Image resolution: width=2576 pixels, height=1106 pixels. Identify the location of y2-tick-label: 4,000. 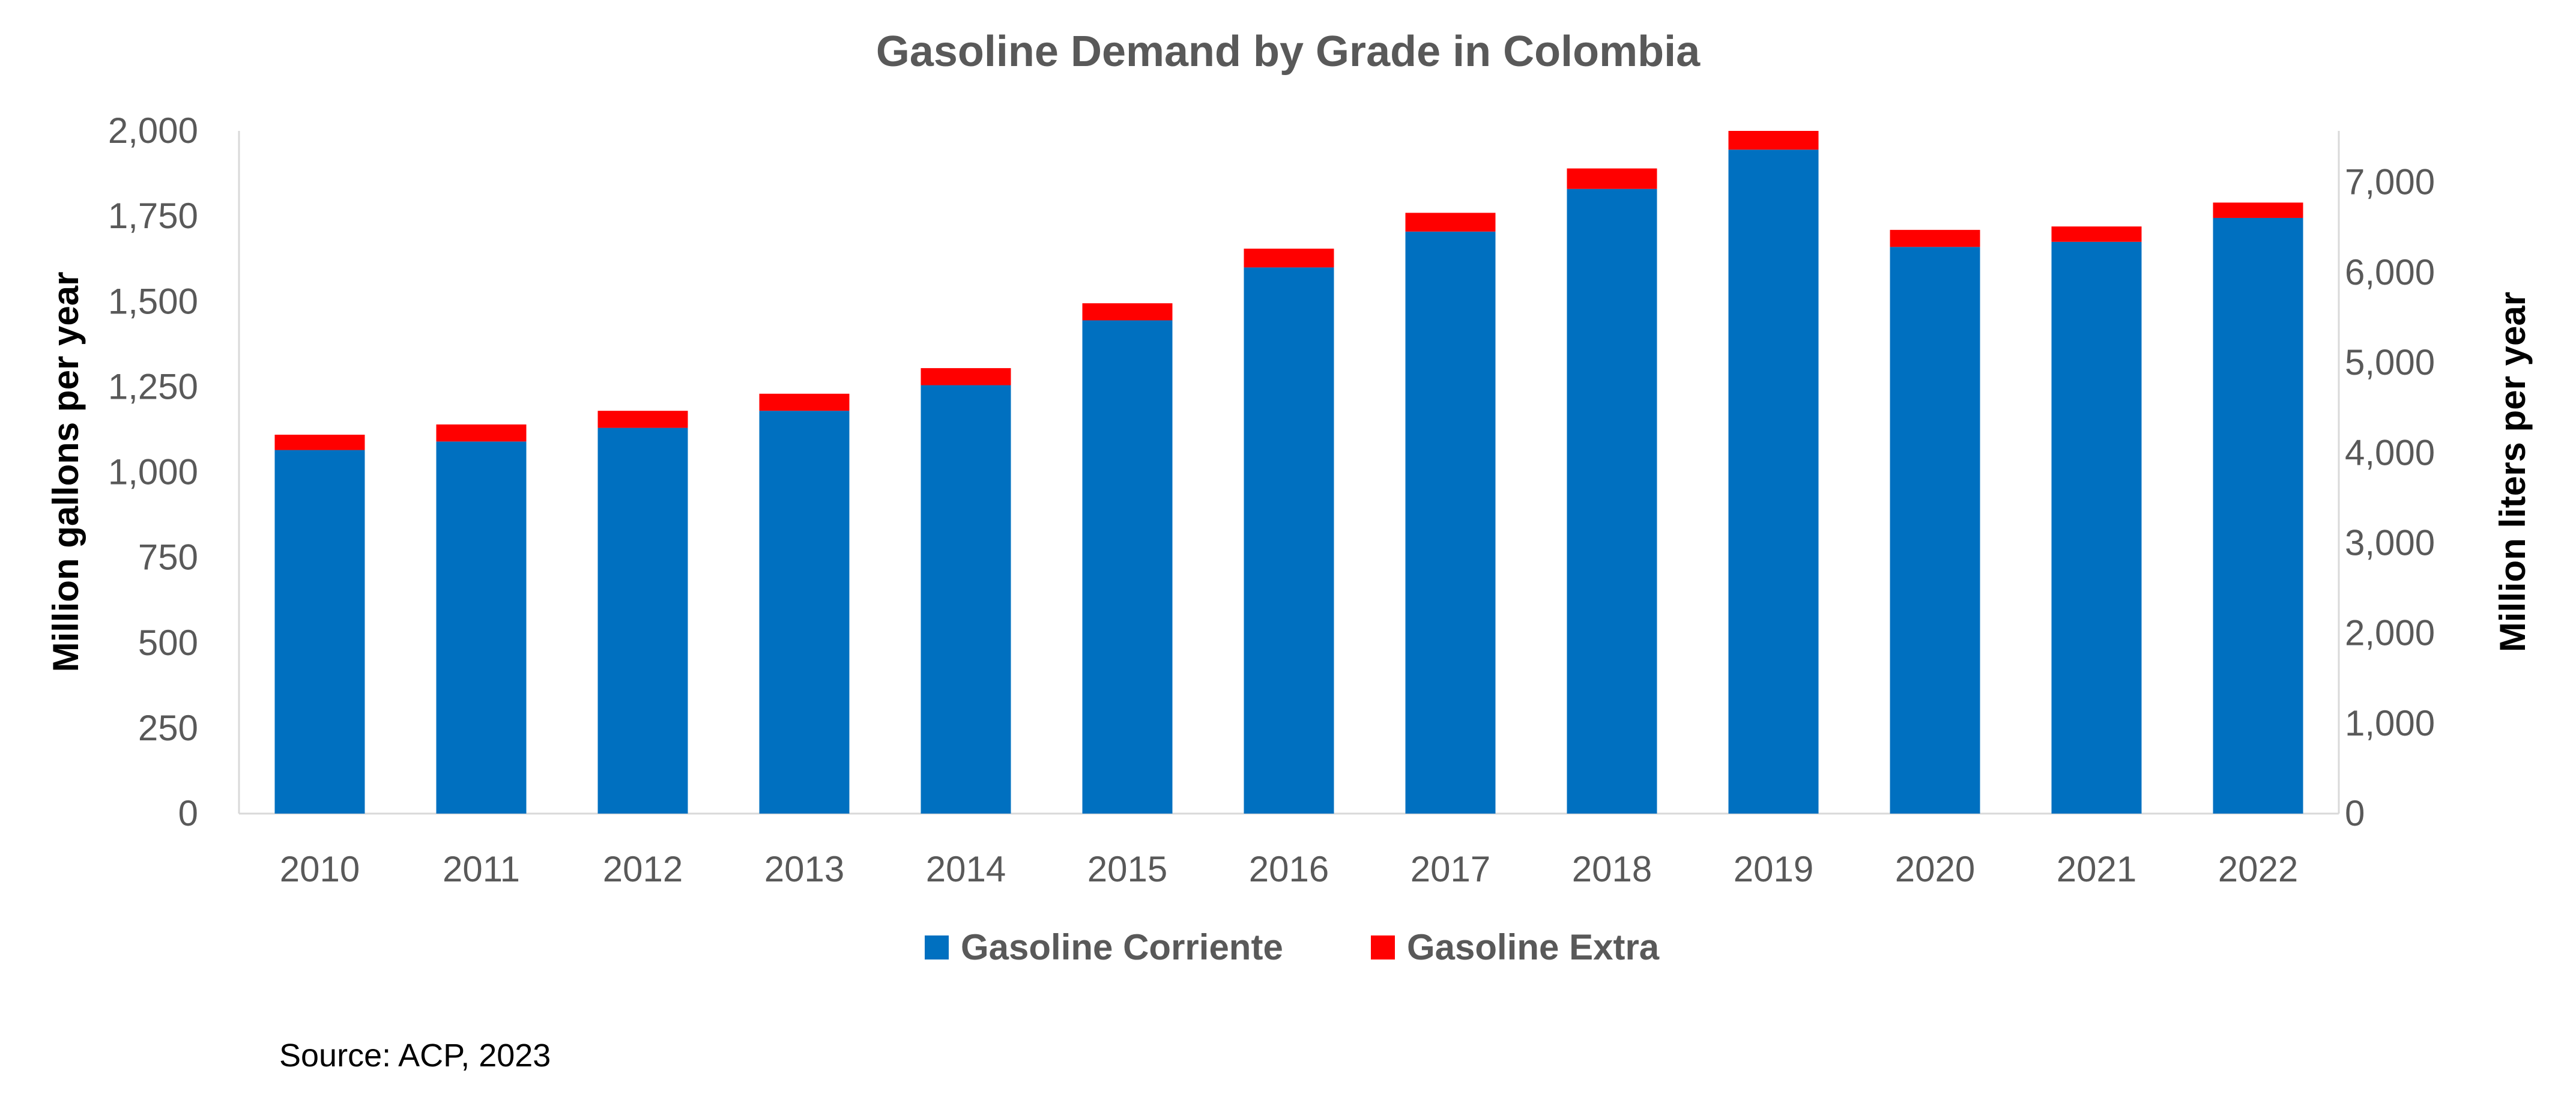
(2390, 453).